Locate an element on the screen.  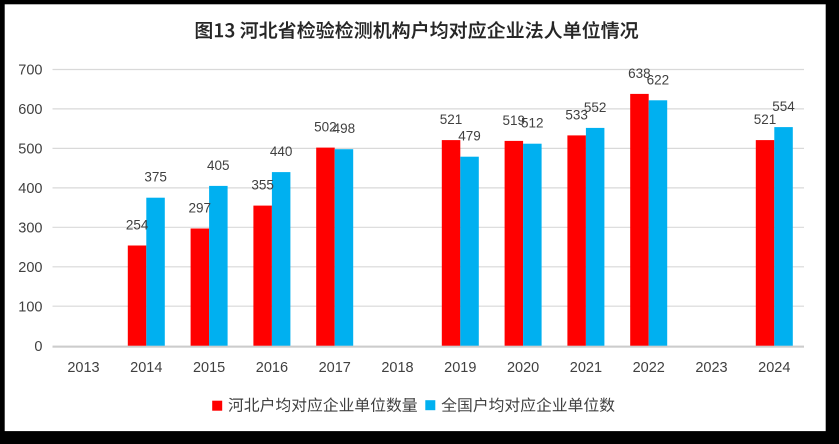
svg-text: 297 is located at coordinates (200, 208).